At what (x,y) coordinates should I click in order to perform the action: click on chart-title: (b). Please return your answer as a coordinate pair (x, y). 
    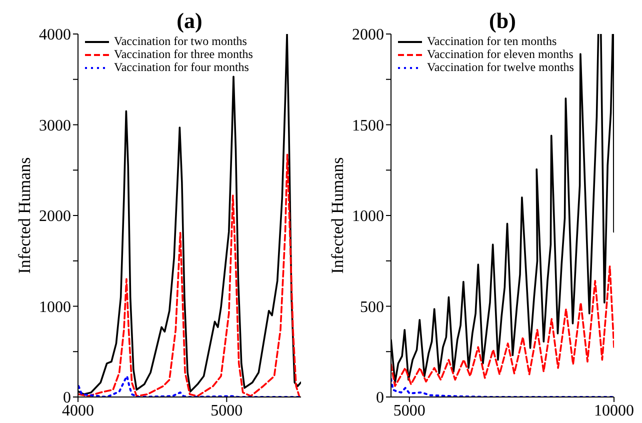
    Looking at the image, I should click on (502, 20).